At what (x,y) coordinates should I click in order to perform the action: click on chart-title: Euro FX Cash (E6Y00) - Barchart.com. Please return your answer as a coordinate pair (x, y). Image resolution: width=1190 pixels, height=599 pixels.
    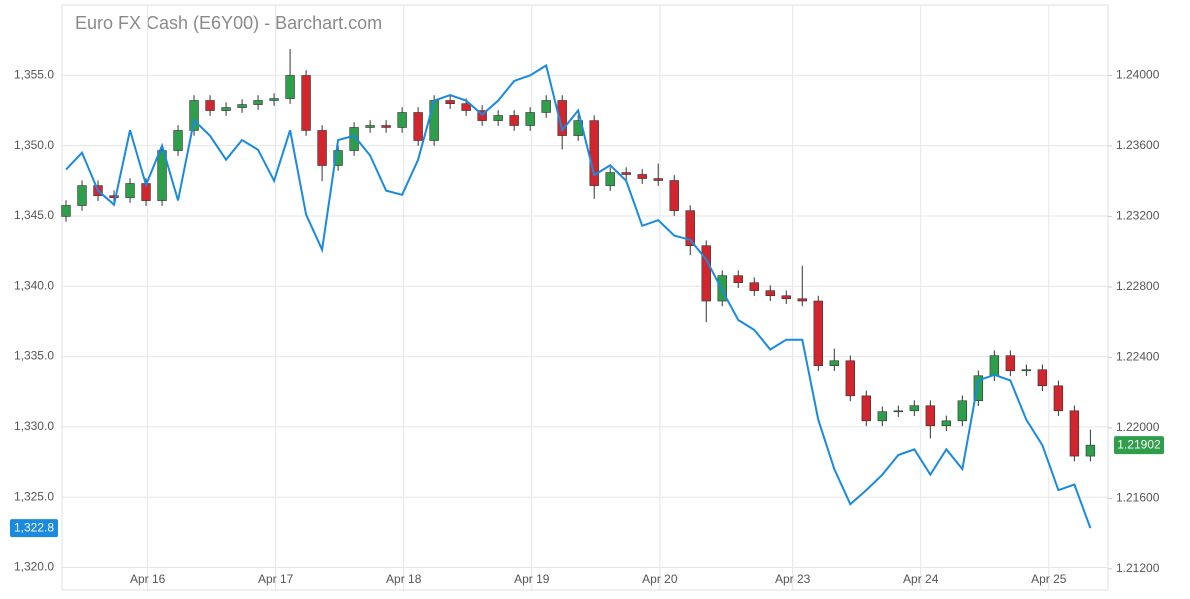
    Looking at the image, I should click on (228, 23).